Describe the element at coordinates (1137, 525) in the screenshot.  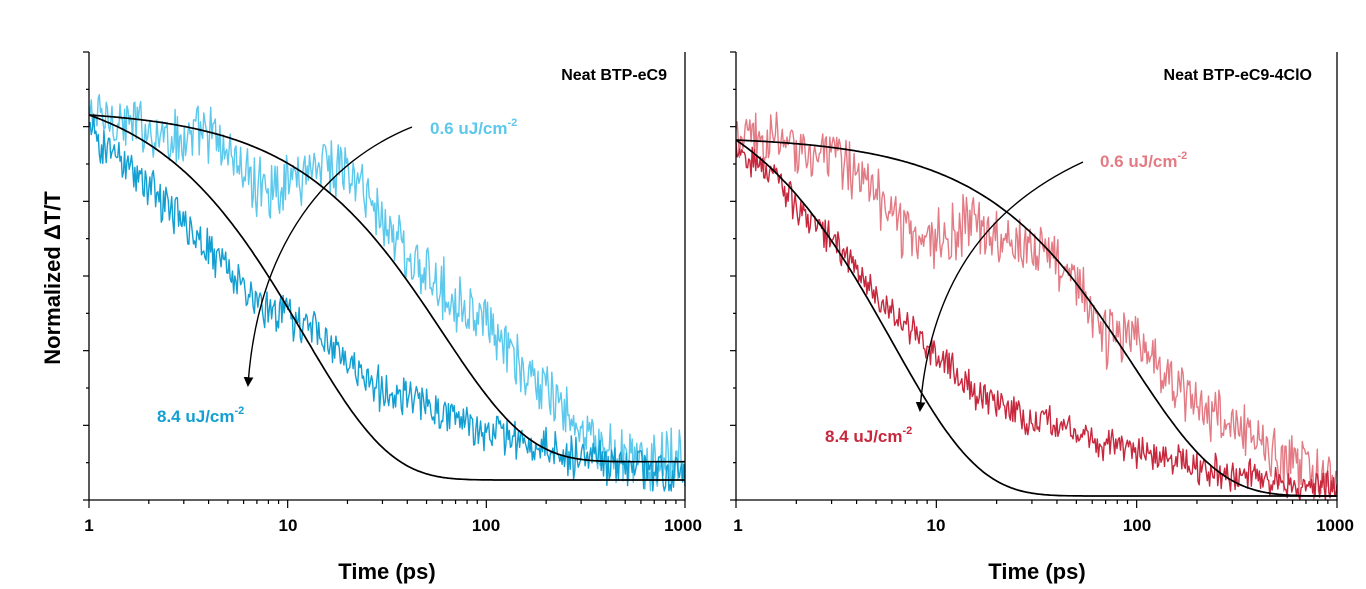
I see `panel-right-xtick-100: 100` at that location.